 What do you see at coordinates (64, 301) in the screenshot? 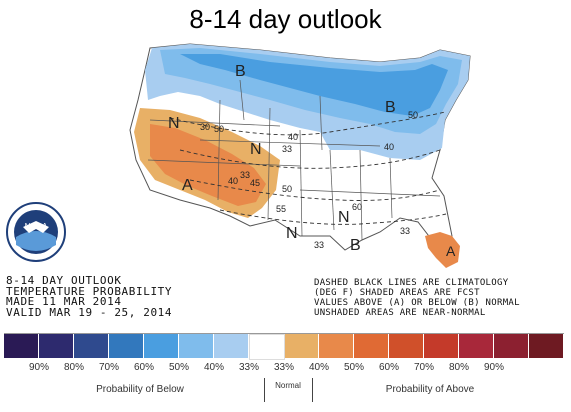
I see `product-line-3: MADE 11 MAR 2014` at bounding box center [64, 301].